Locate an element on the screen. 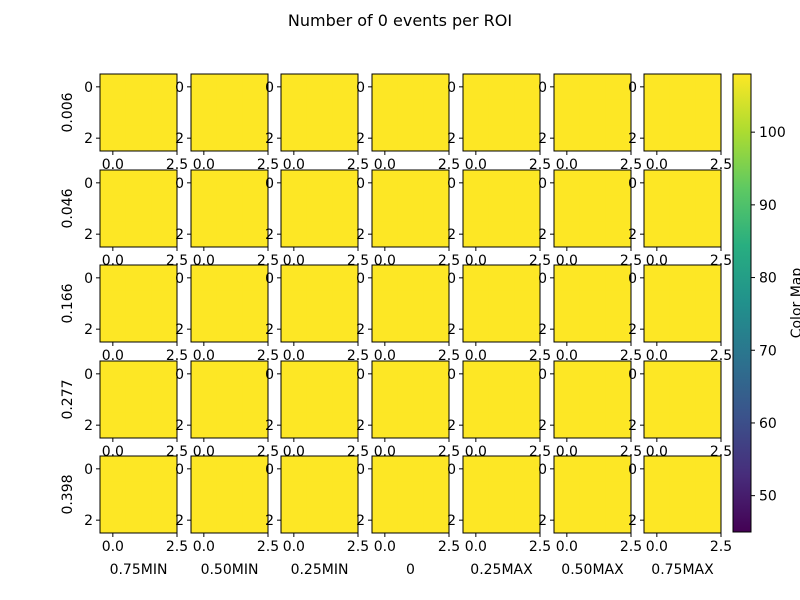 The height and width of the screenshot is (600, 800). panel-r3-c0: 020.0 2.5 is located at coordinates (136, 410).